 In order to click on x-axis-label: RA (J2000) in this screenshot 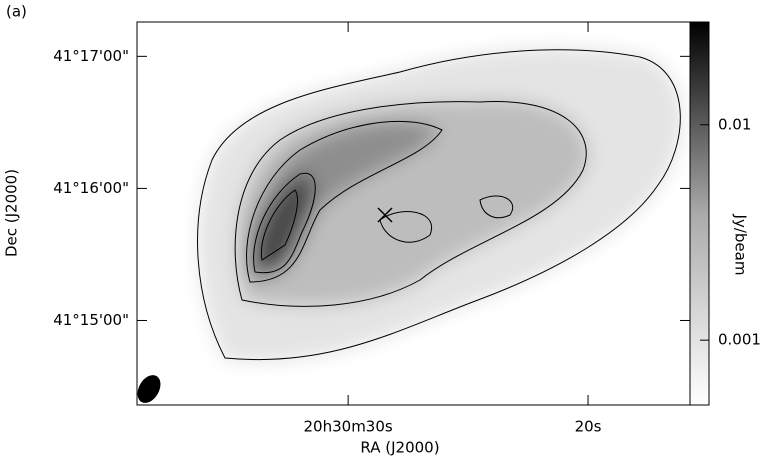, I will do `click(399, 448)`.